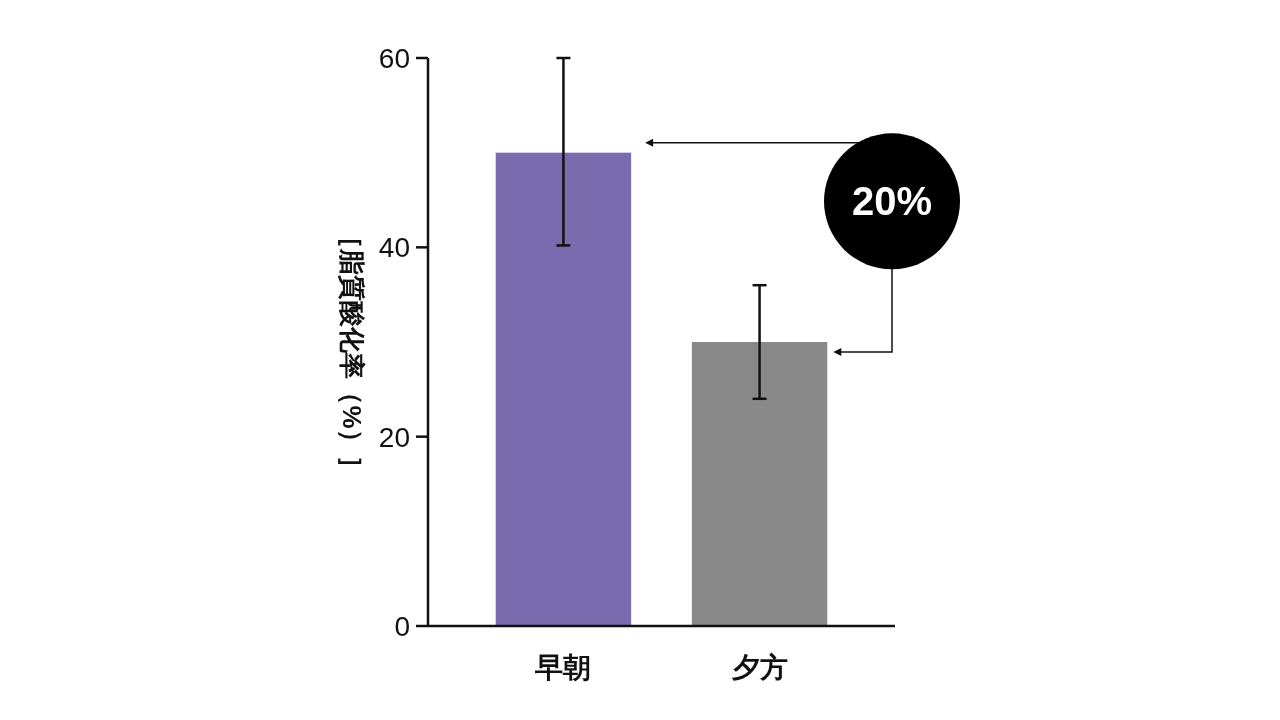  What do you see at coordinates (892, 201) in the screenshot?
I see `annotation: 20%` at bounding box center [892, 201].